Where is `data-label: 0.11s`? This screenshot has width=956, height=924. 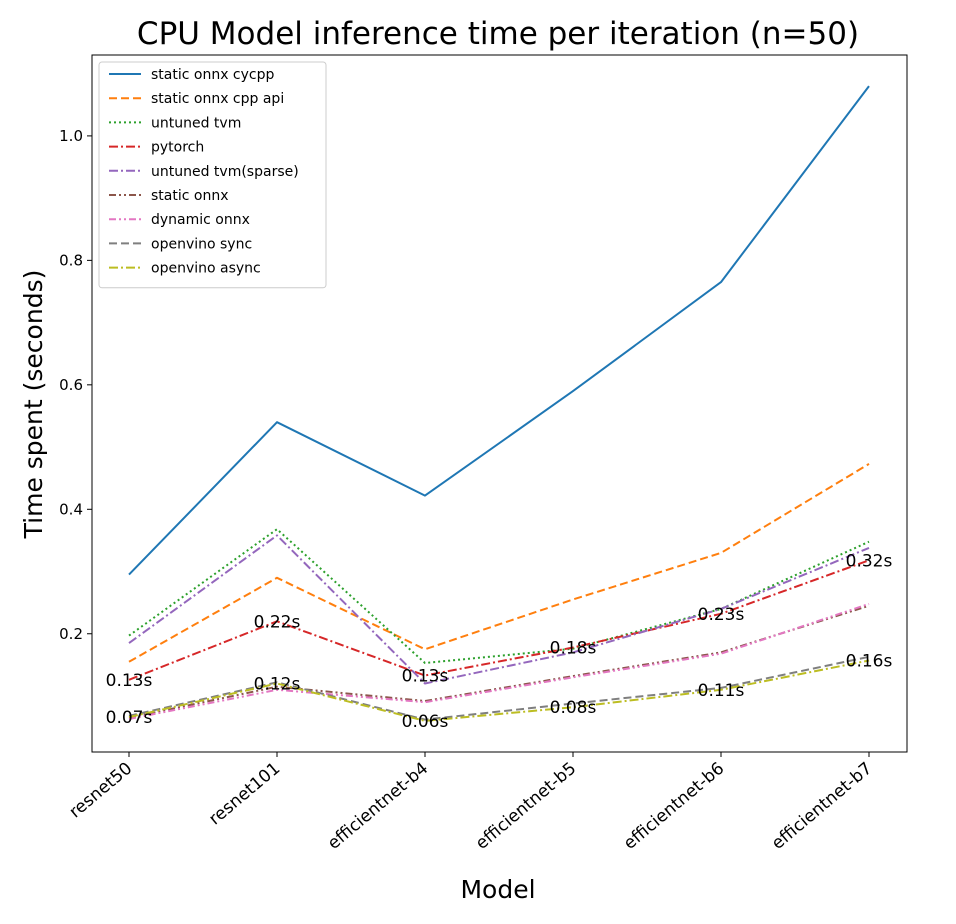
data-label: 0.11s is located at coordinates (721, 691).